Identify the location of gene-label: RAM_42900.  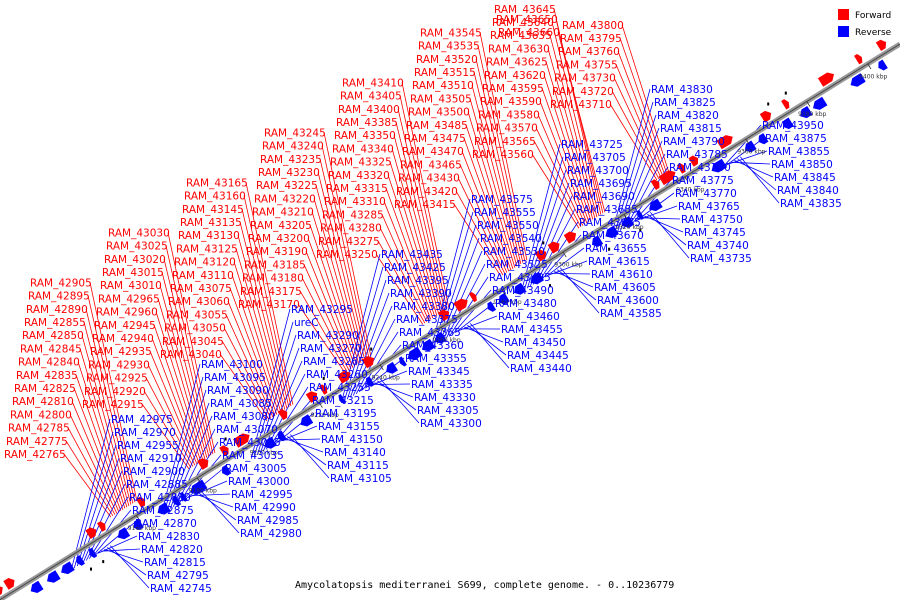
(154, 472).